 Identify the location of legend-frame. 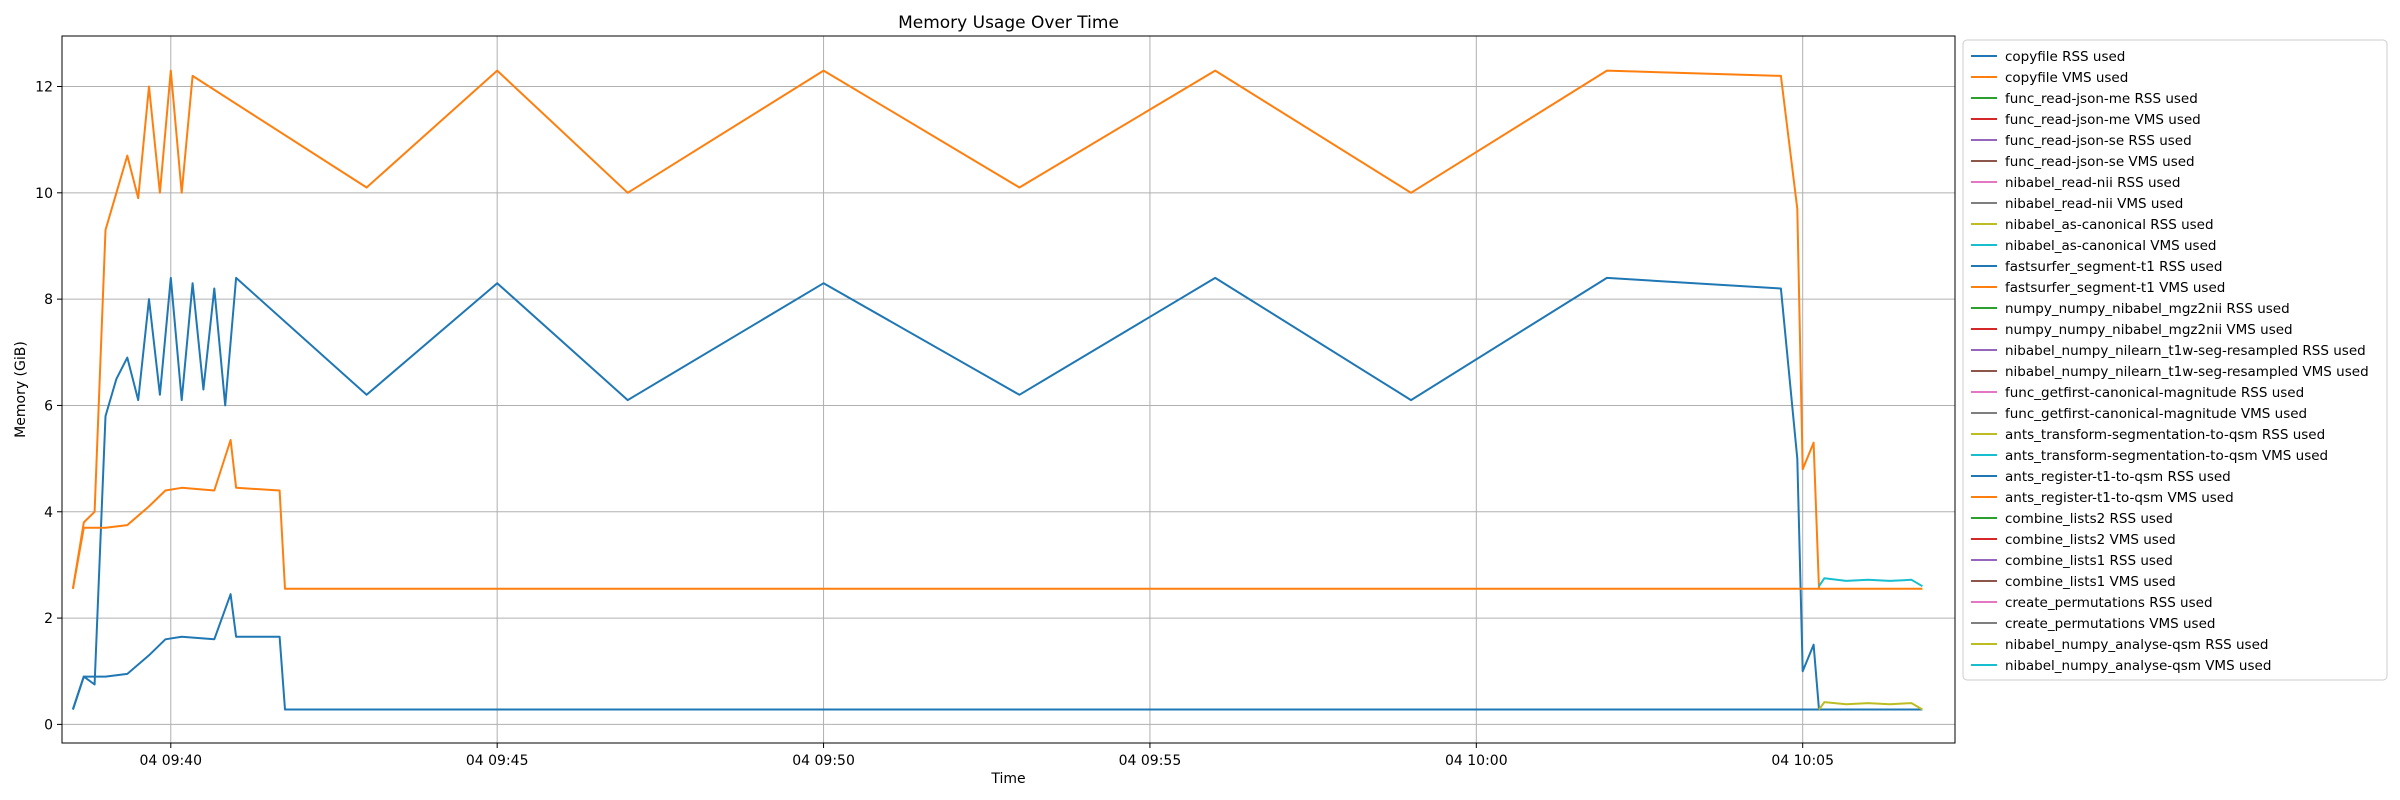
(2175, 360).